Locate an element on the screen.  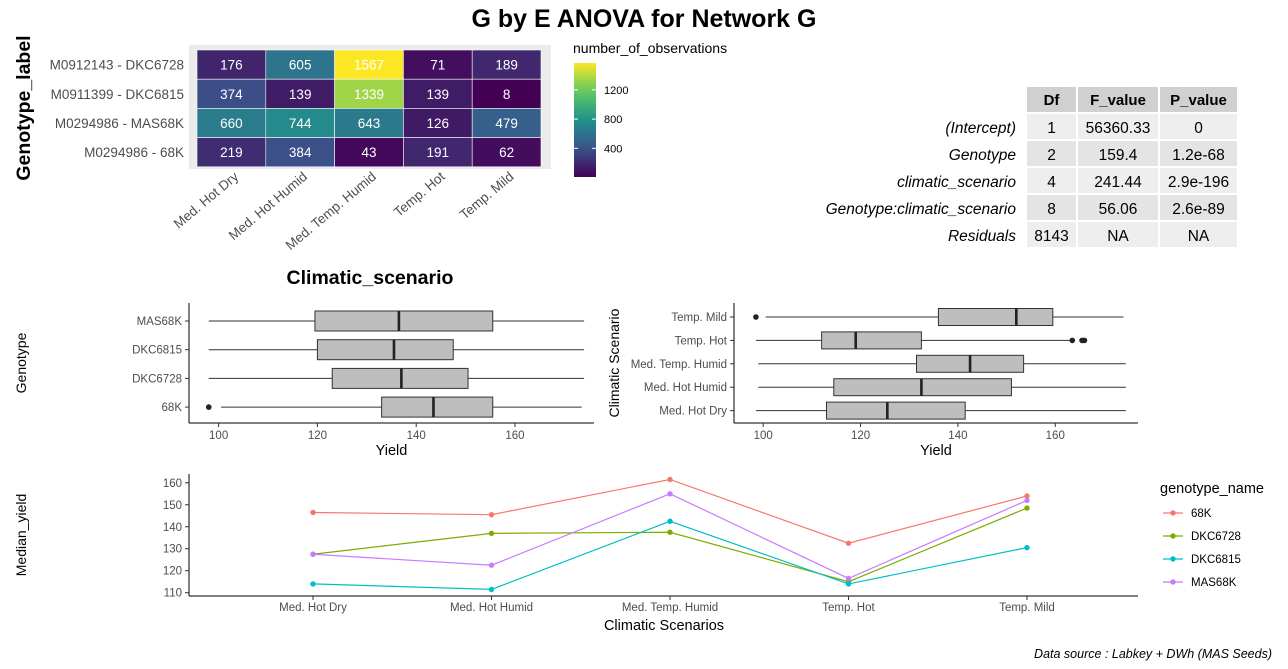
heatmap-x-tick-label: Temp. Hot is located at coordinates (419, 194).